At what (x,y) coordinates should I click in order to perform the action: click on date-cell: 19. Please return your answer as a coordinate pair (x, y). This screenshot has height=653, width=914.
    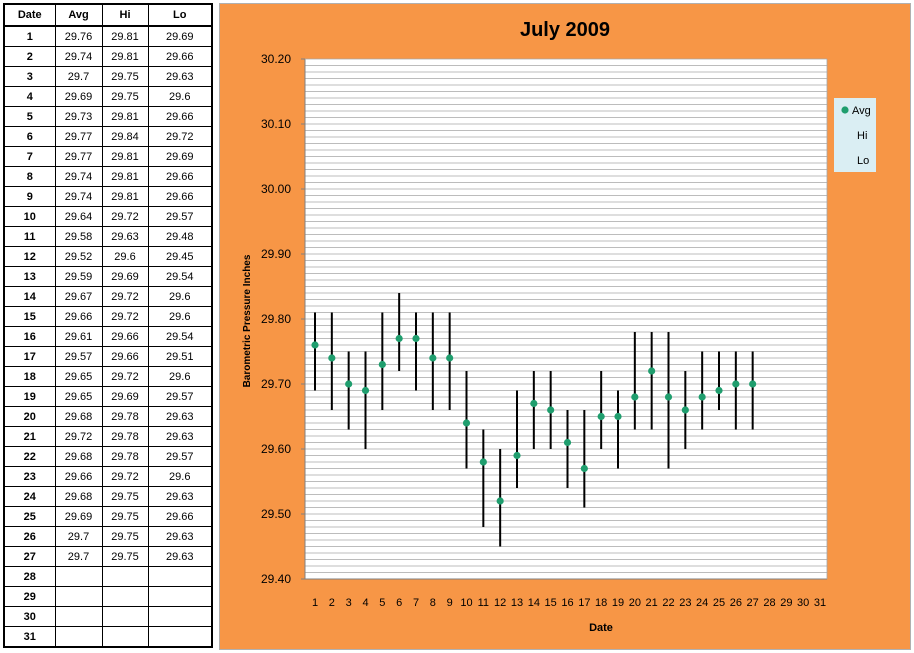
    Looking at the image, I should click on (29, 396).